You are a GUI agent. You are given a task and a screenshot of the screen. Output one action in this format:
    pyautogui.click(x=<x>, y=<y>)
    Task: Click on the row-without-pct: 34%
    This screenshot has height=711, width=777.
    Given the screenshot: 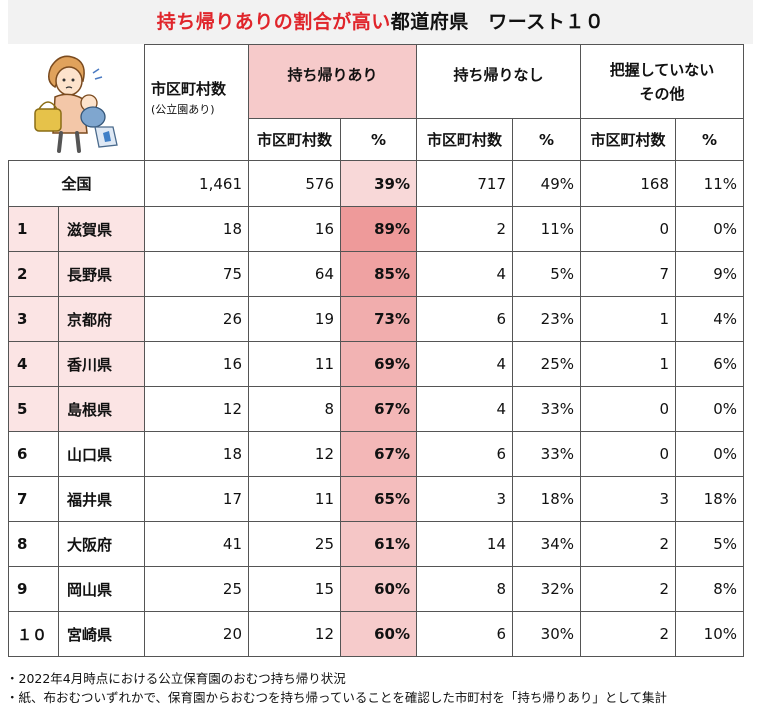 What is the action you would take?
    pyautogui.click(x=546, y=544)
    